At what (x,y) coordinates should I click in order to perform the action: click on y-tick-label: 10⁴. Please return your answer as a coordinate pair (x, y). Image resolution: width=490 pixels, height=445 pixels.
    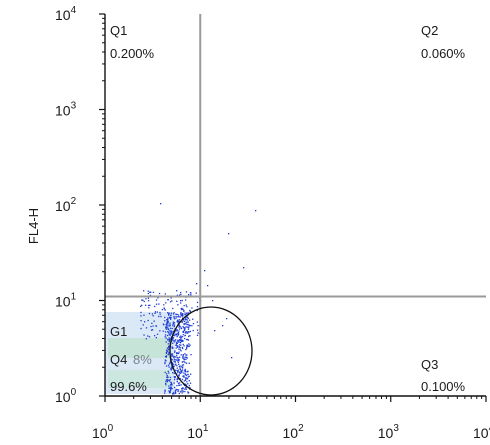
    Looking at the image, I should click on (66, 14).